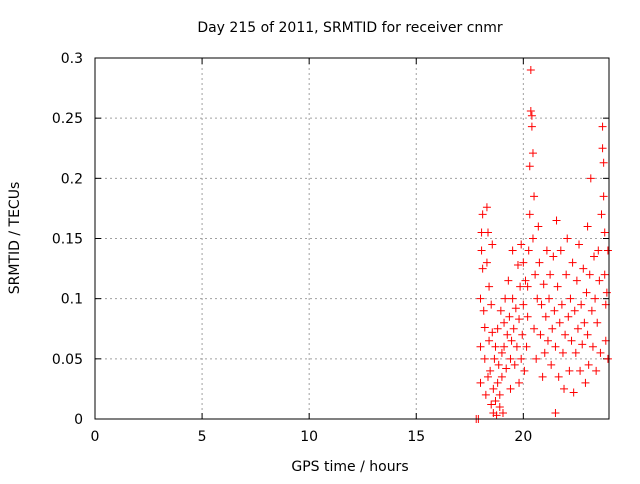 This screenshot has height=484, width=640. What do you see at coordinates (67, 119) in the screenshot?
I see `y-tick-label: 0.25` at bounding box center [67, 119].